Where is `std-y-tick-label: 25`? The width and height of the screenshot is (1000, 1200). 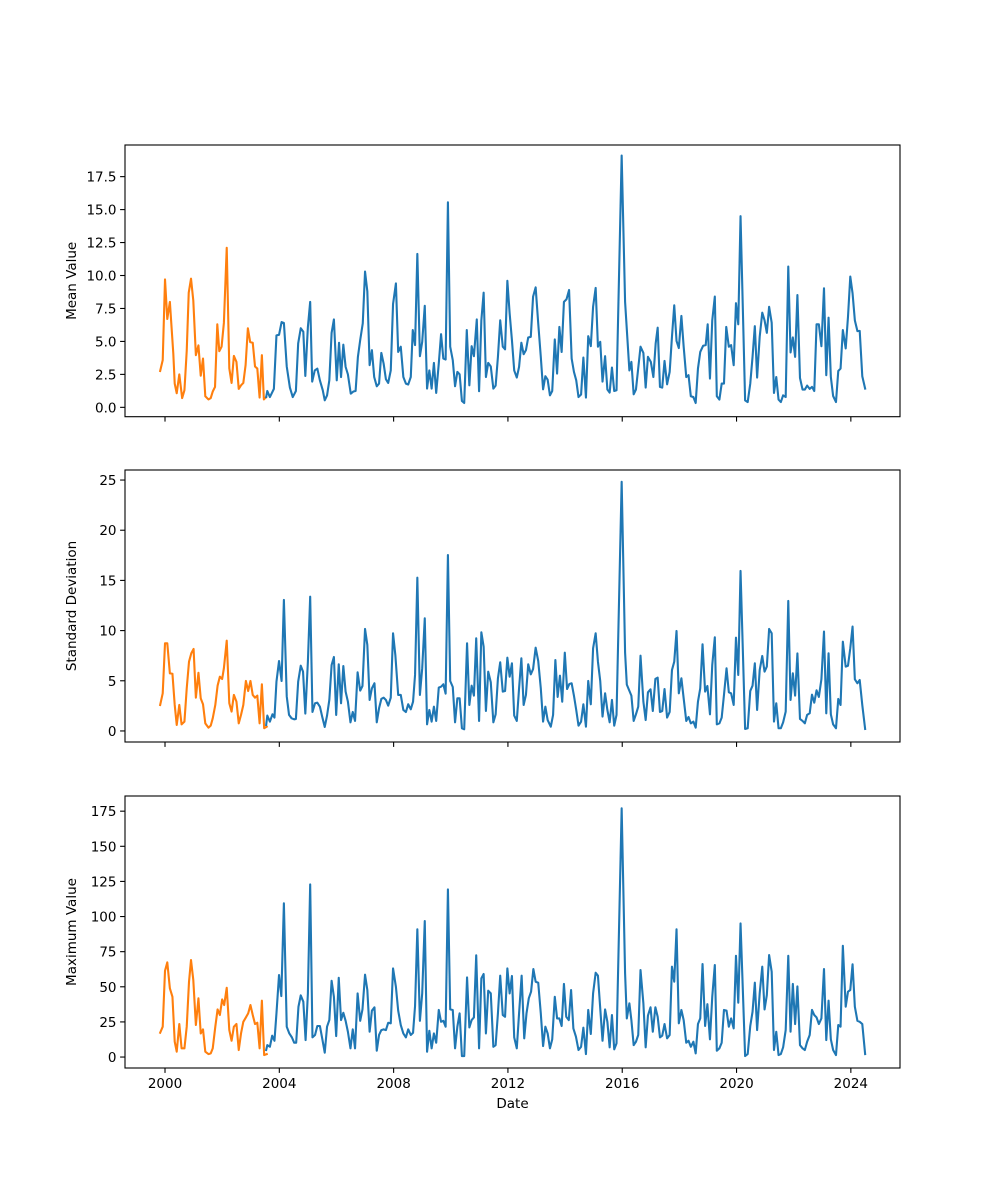
std-y-tick-label: 25 is located at coordinates (107, 481).